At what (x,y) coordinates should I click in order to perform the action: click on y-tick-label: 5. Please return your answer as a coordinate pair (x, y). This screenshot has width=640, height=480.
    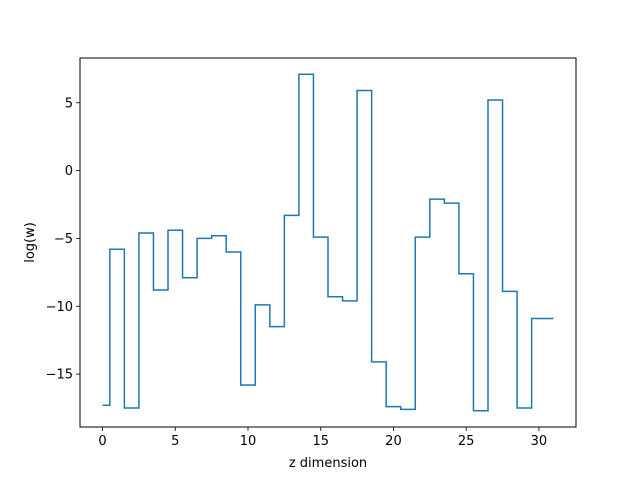
    Looking at the image, I should click on (69, 103).